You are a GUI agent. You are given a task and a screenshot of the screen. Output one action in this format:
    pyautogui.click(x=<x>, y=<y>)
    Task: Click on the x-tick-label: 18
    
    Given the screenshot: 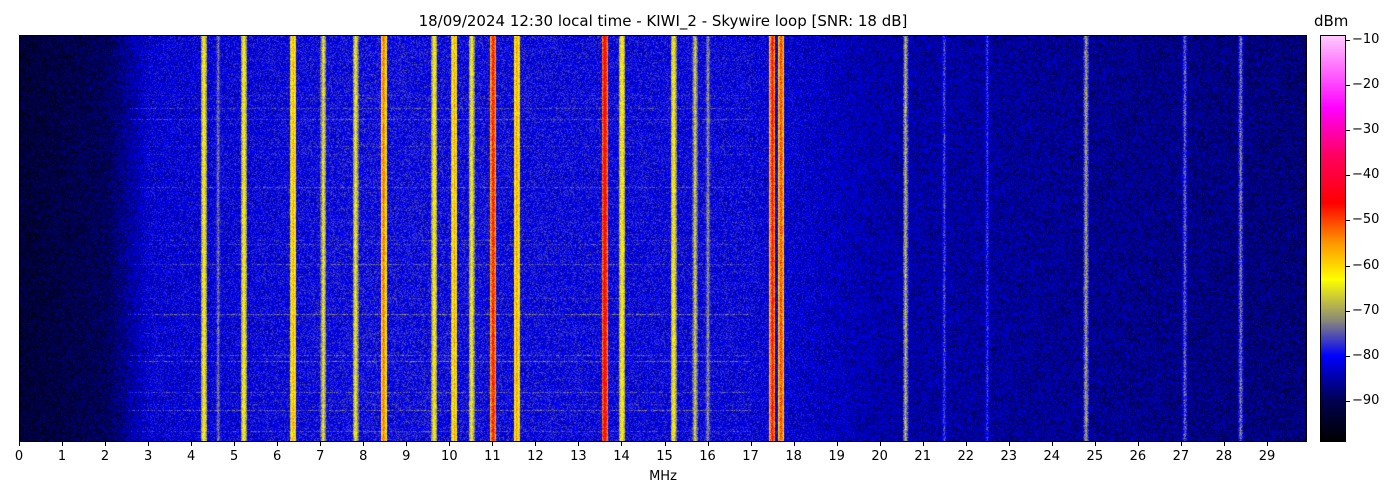 What is the action you would take?
    pyautogui.click(x=793, y=456)
    